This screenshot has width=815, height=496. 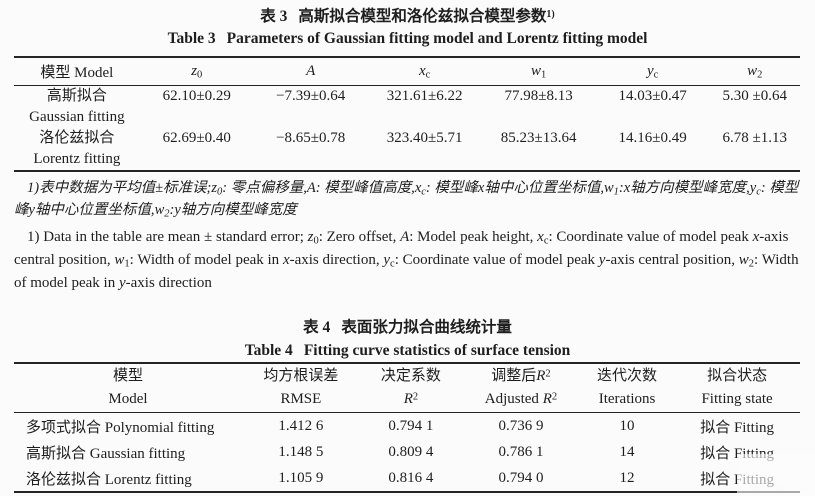 I want to click on table4-label-en: Table 4, so click(x=268, y=350).